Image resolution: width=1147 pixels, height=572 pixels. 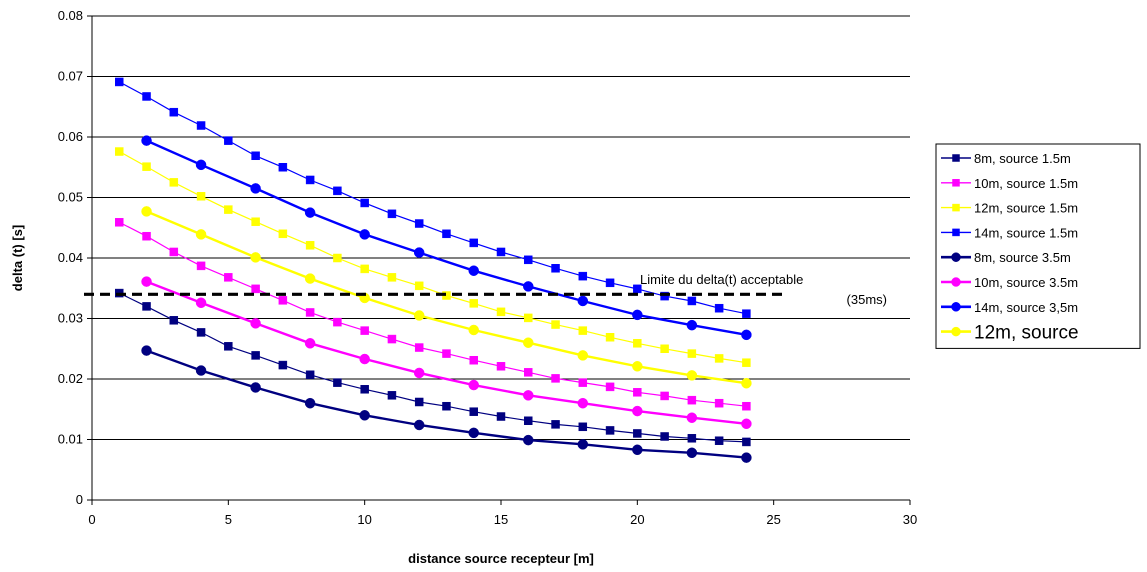 What do you see at coordinates (485, 289) in the screenshot?
I see `threshold: Limite du delta(t) acceptable (35ms)` at bounding box center [485, 289].